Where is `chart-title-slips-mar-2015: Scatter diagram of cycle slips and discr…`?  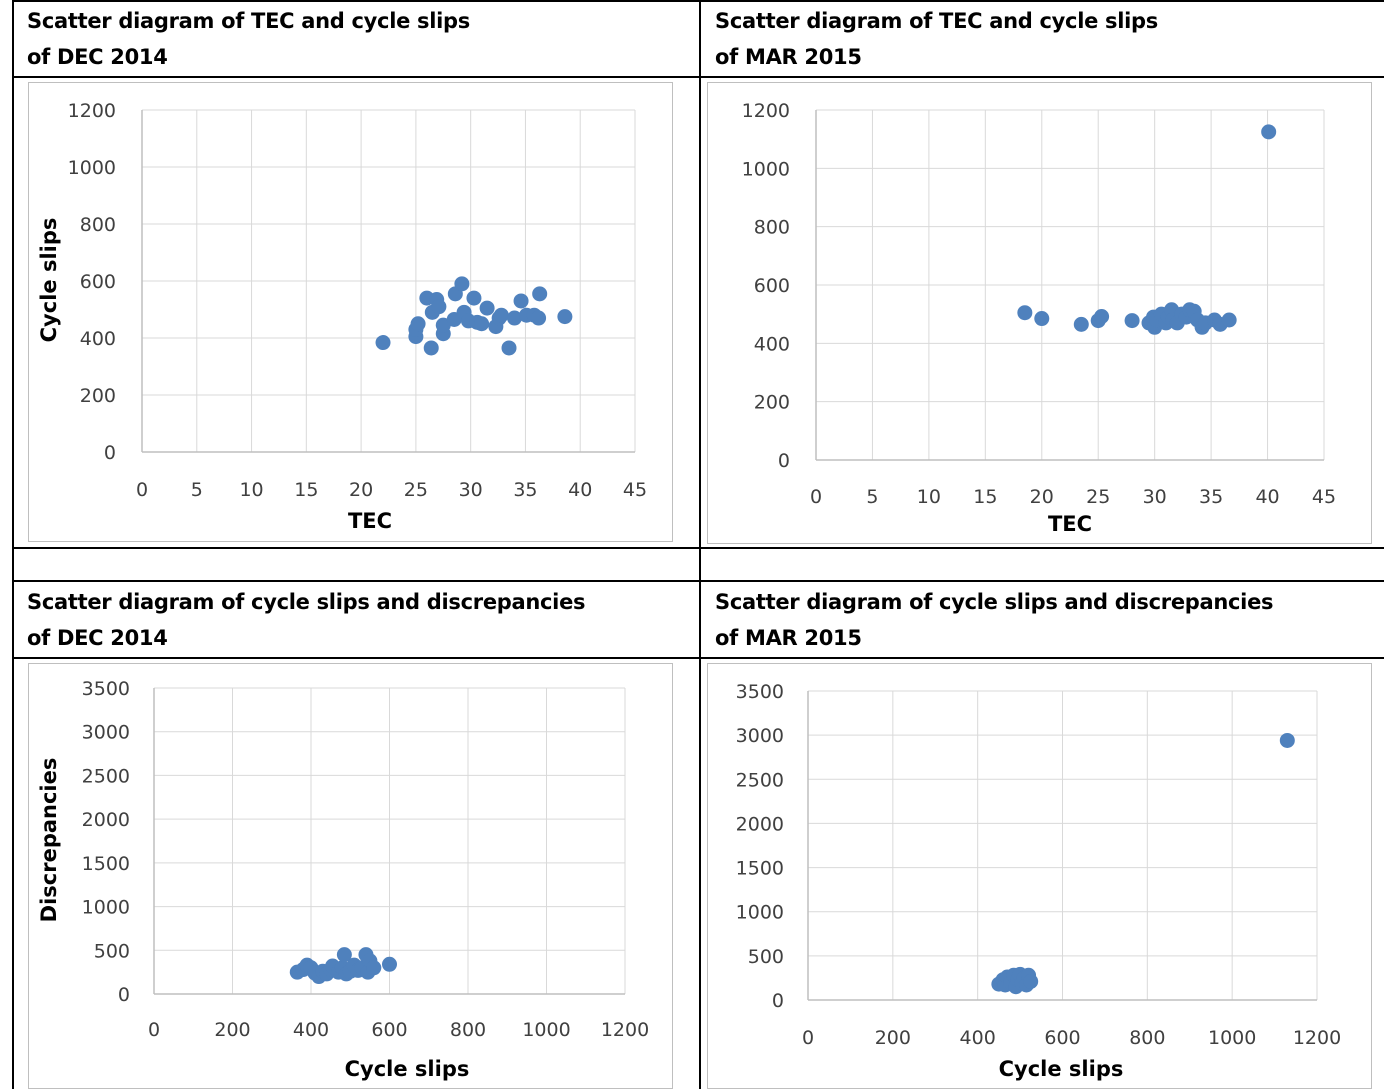 chart-title-slips-mar-2015: Scatter diagram of cycle slips and discr… is located at coordinates (994, 620).